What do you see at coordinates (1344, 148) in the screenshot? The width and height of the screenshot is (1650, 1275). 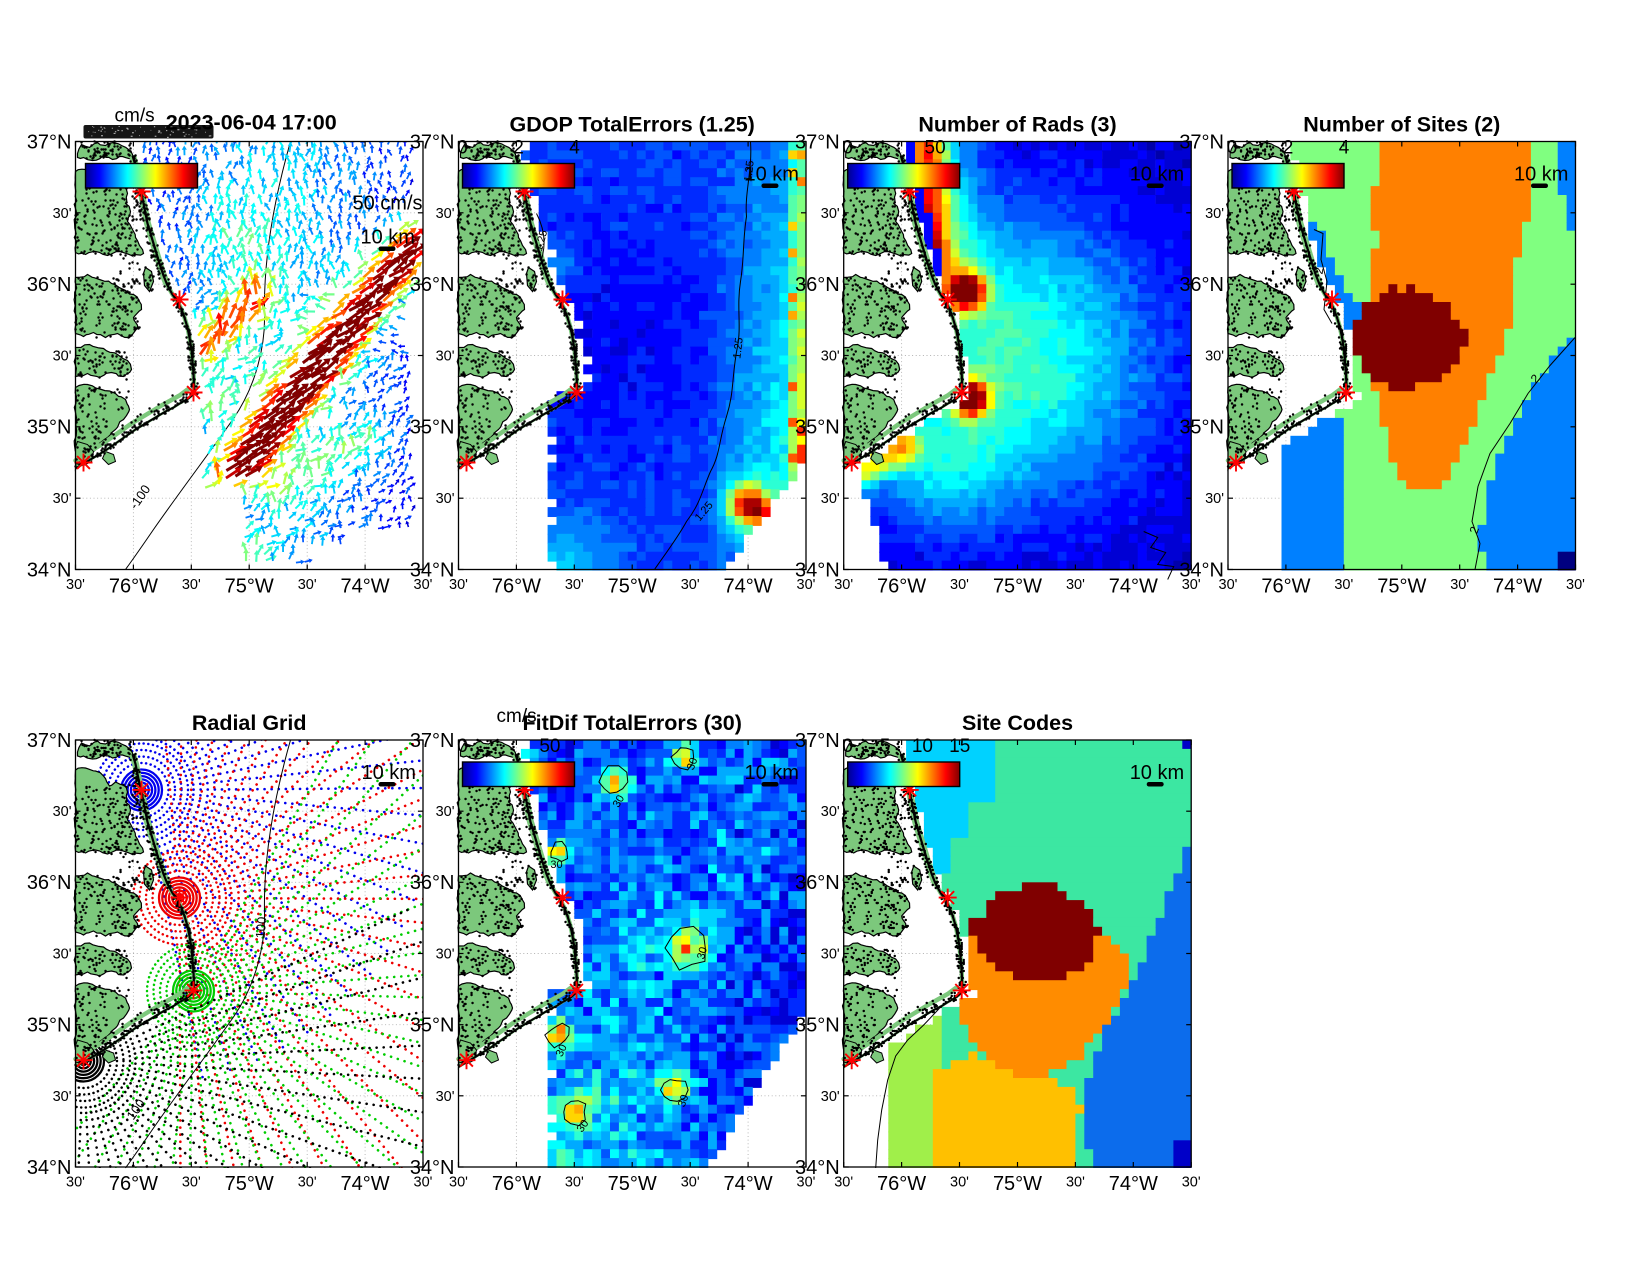 I see `svg-text: 4` at bounding box center [1344, 148].